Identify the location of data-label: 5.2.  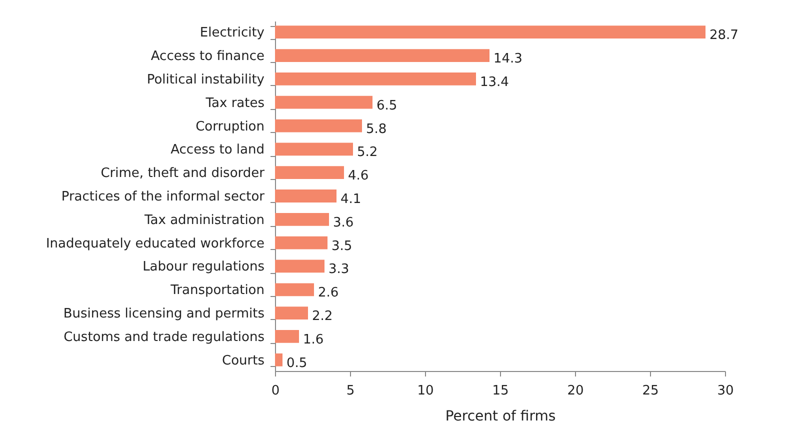
(367, 152).